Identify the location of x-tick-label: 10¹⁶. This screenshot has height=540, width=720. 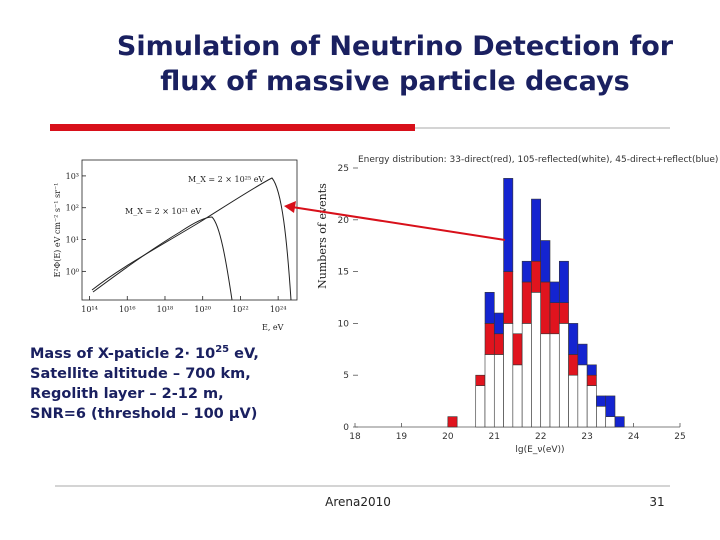
(127, 309).